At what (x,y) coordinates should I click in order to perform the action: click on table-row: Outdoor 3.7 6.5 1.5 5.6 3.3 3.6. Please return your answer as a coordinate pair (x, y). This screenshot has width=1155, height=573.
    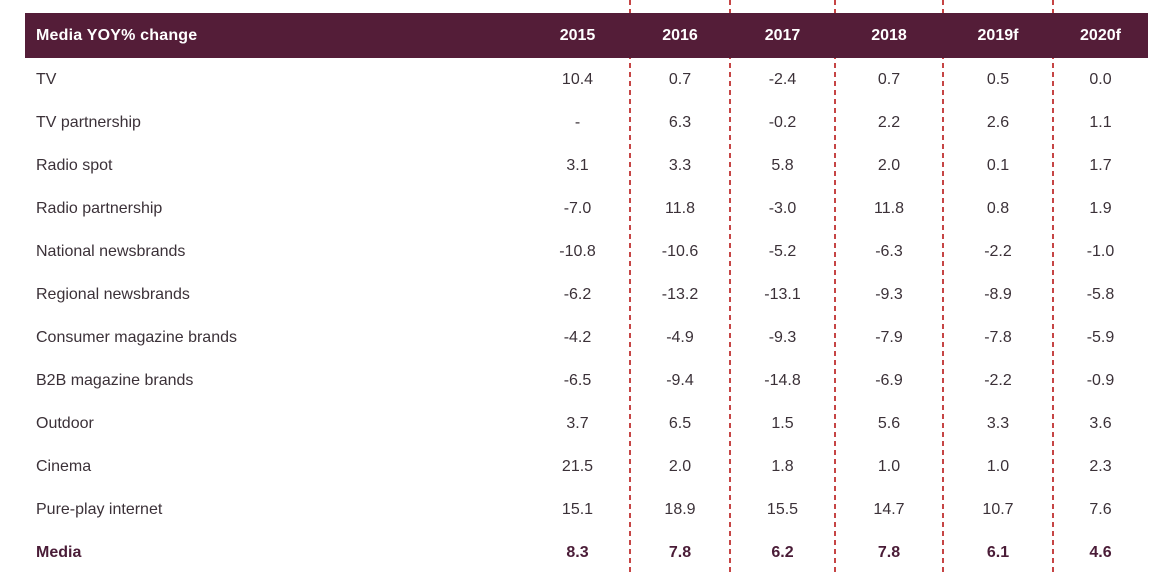
    Looking at the image, I should click on (586, 423).